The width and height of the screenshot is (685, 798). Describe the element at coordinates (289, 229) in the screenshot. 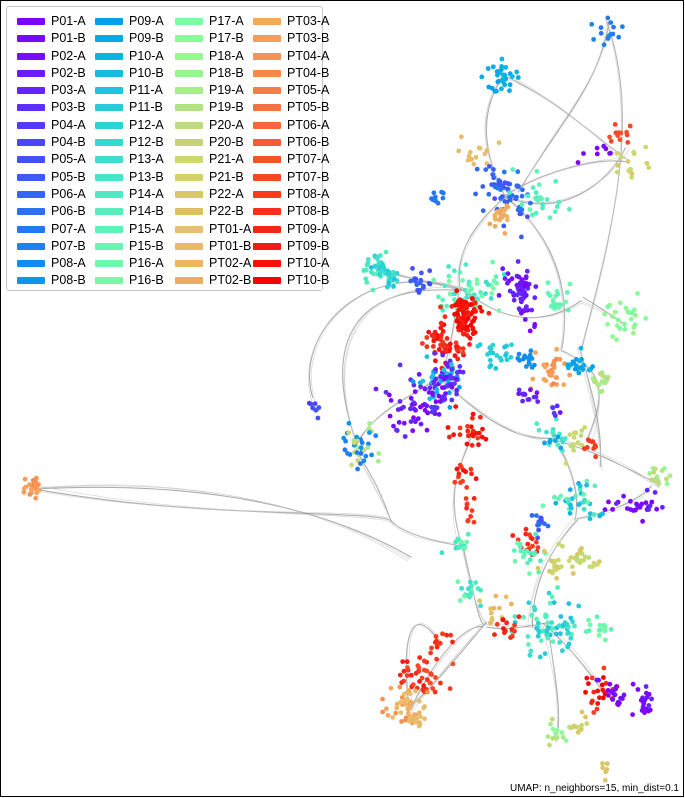

I see `legend-item: PT09-A` at that location.